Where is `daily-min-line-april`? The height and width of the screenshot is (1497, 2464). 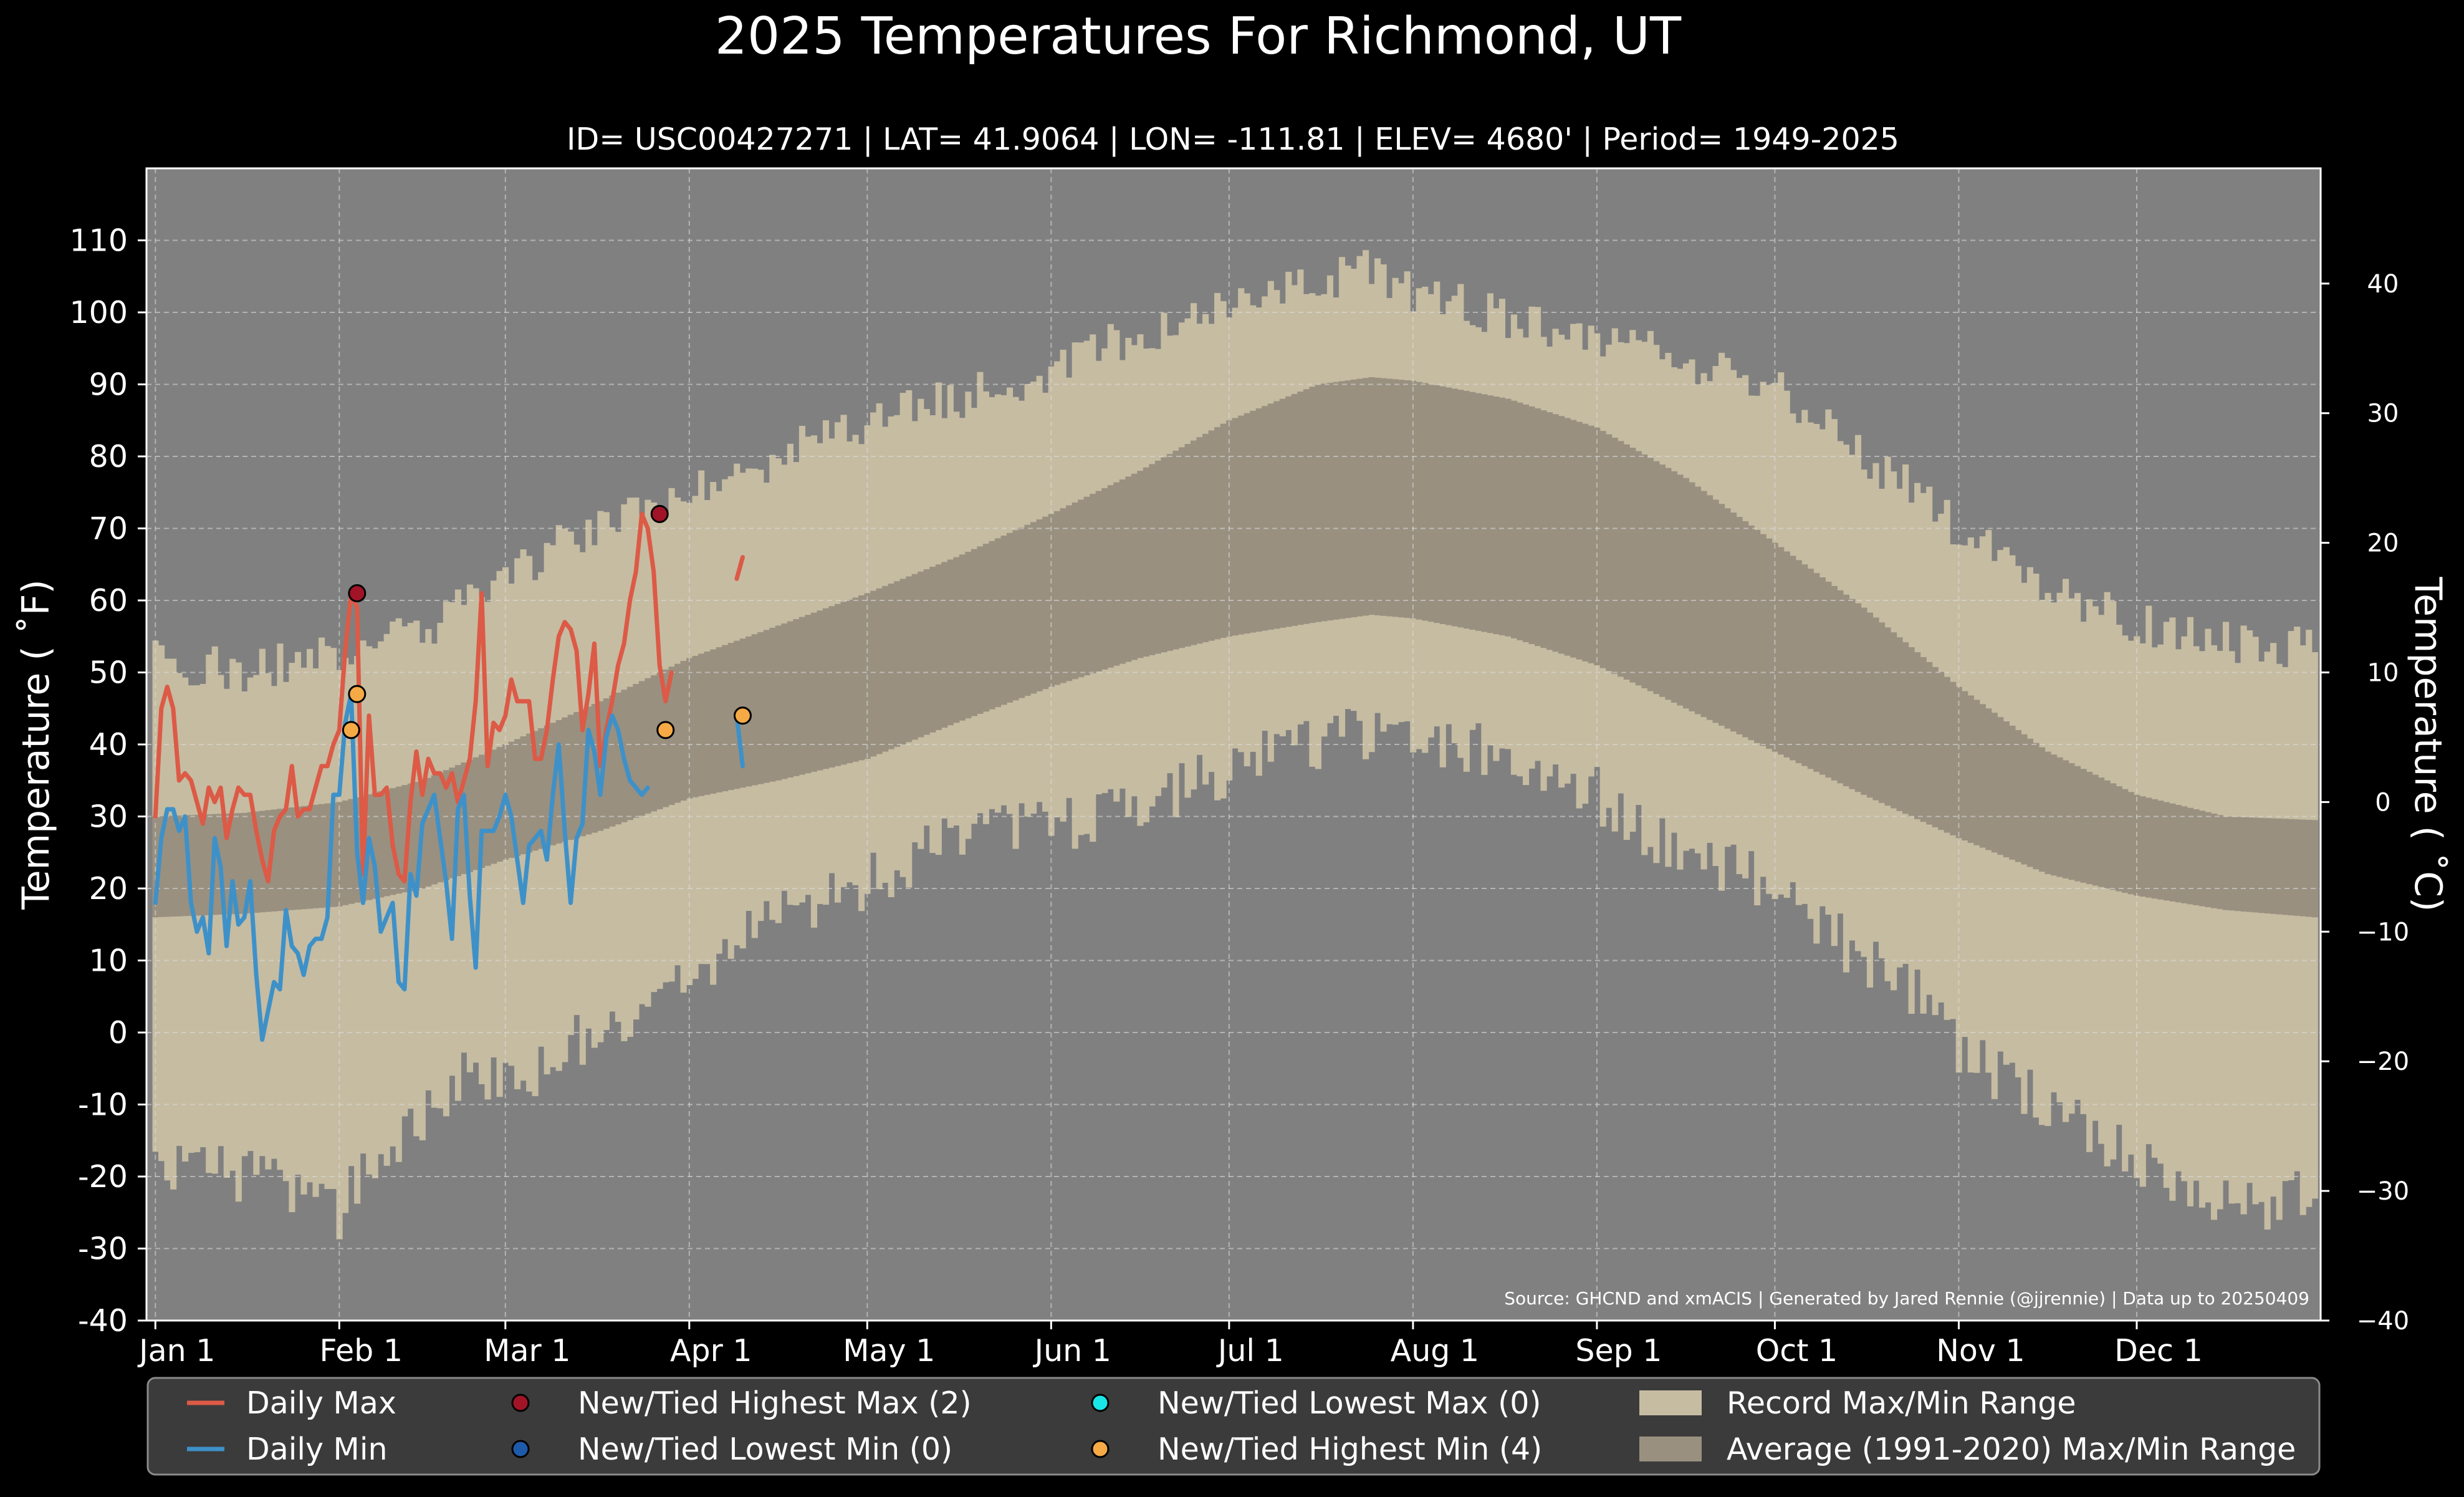
daily-min-line-april is located at coordinates (740, 741).